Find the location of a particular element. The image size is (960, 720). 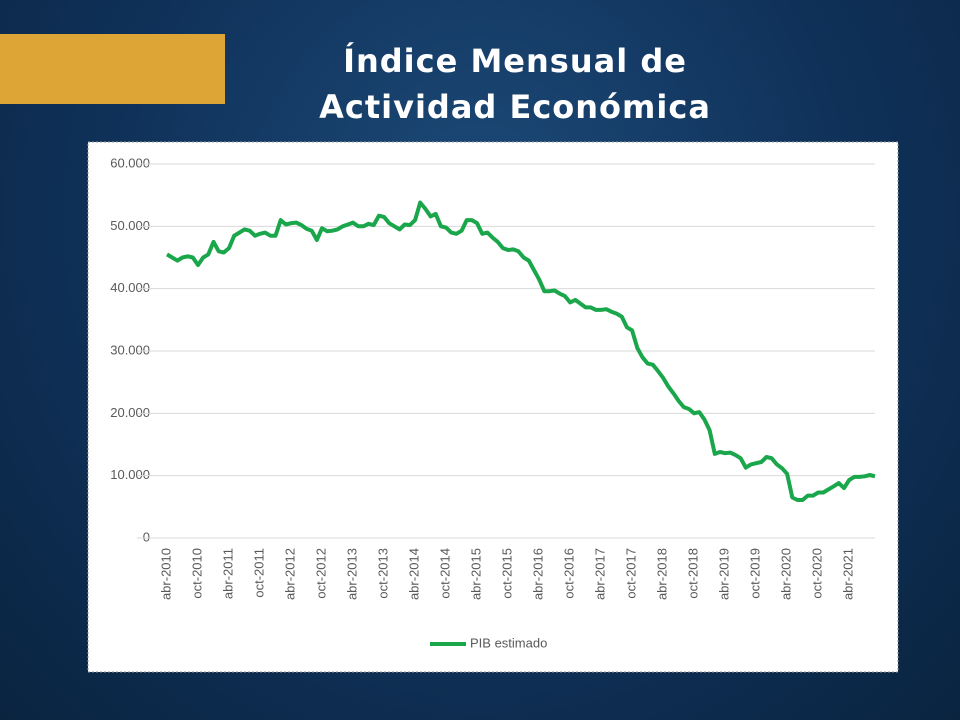

y-tick-label: 0 is located at coordinates (146, 536).